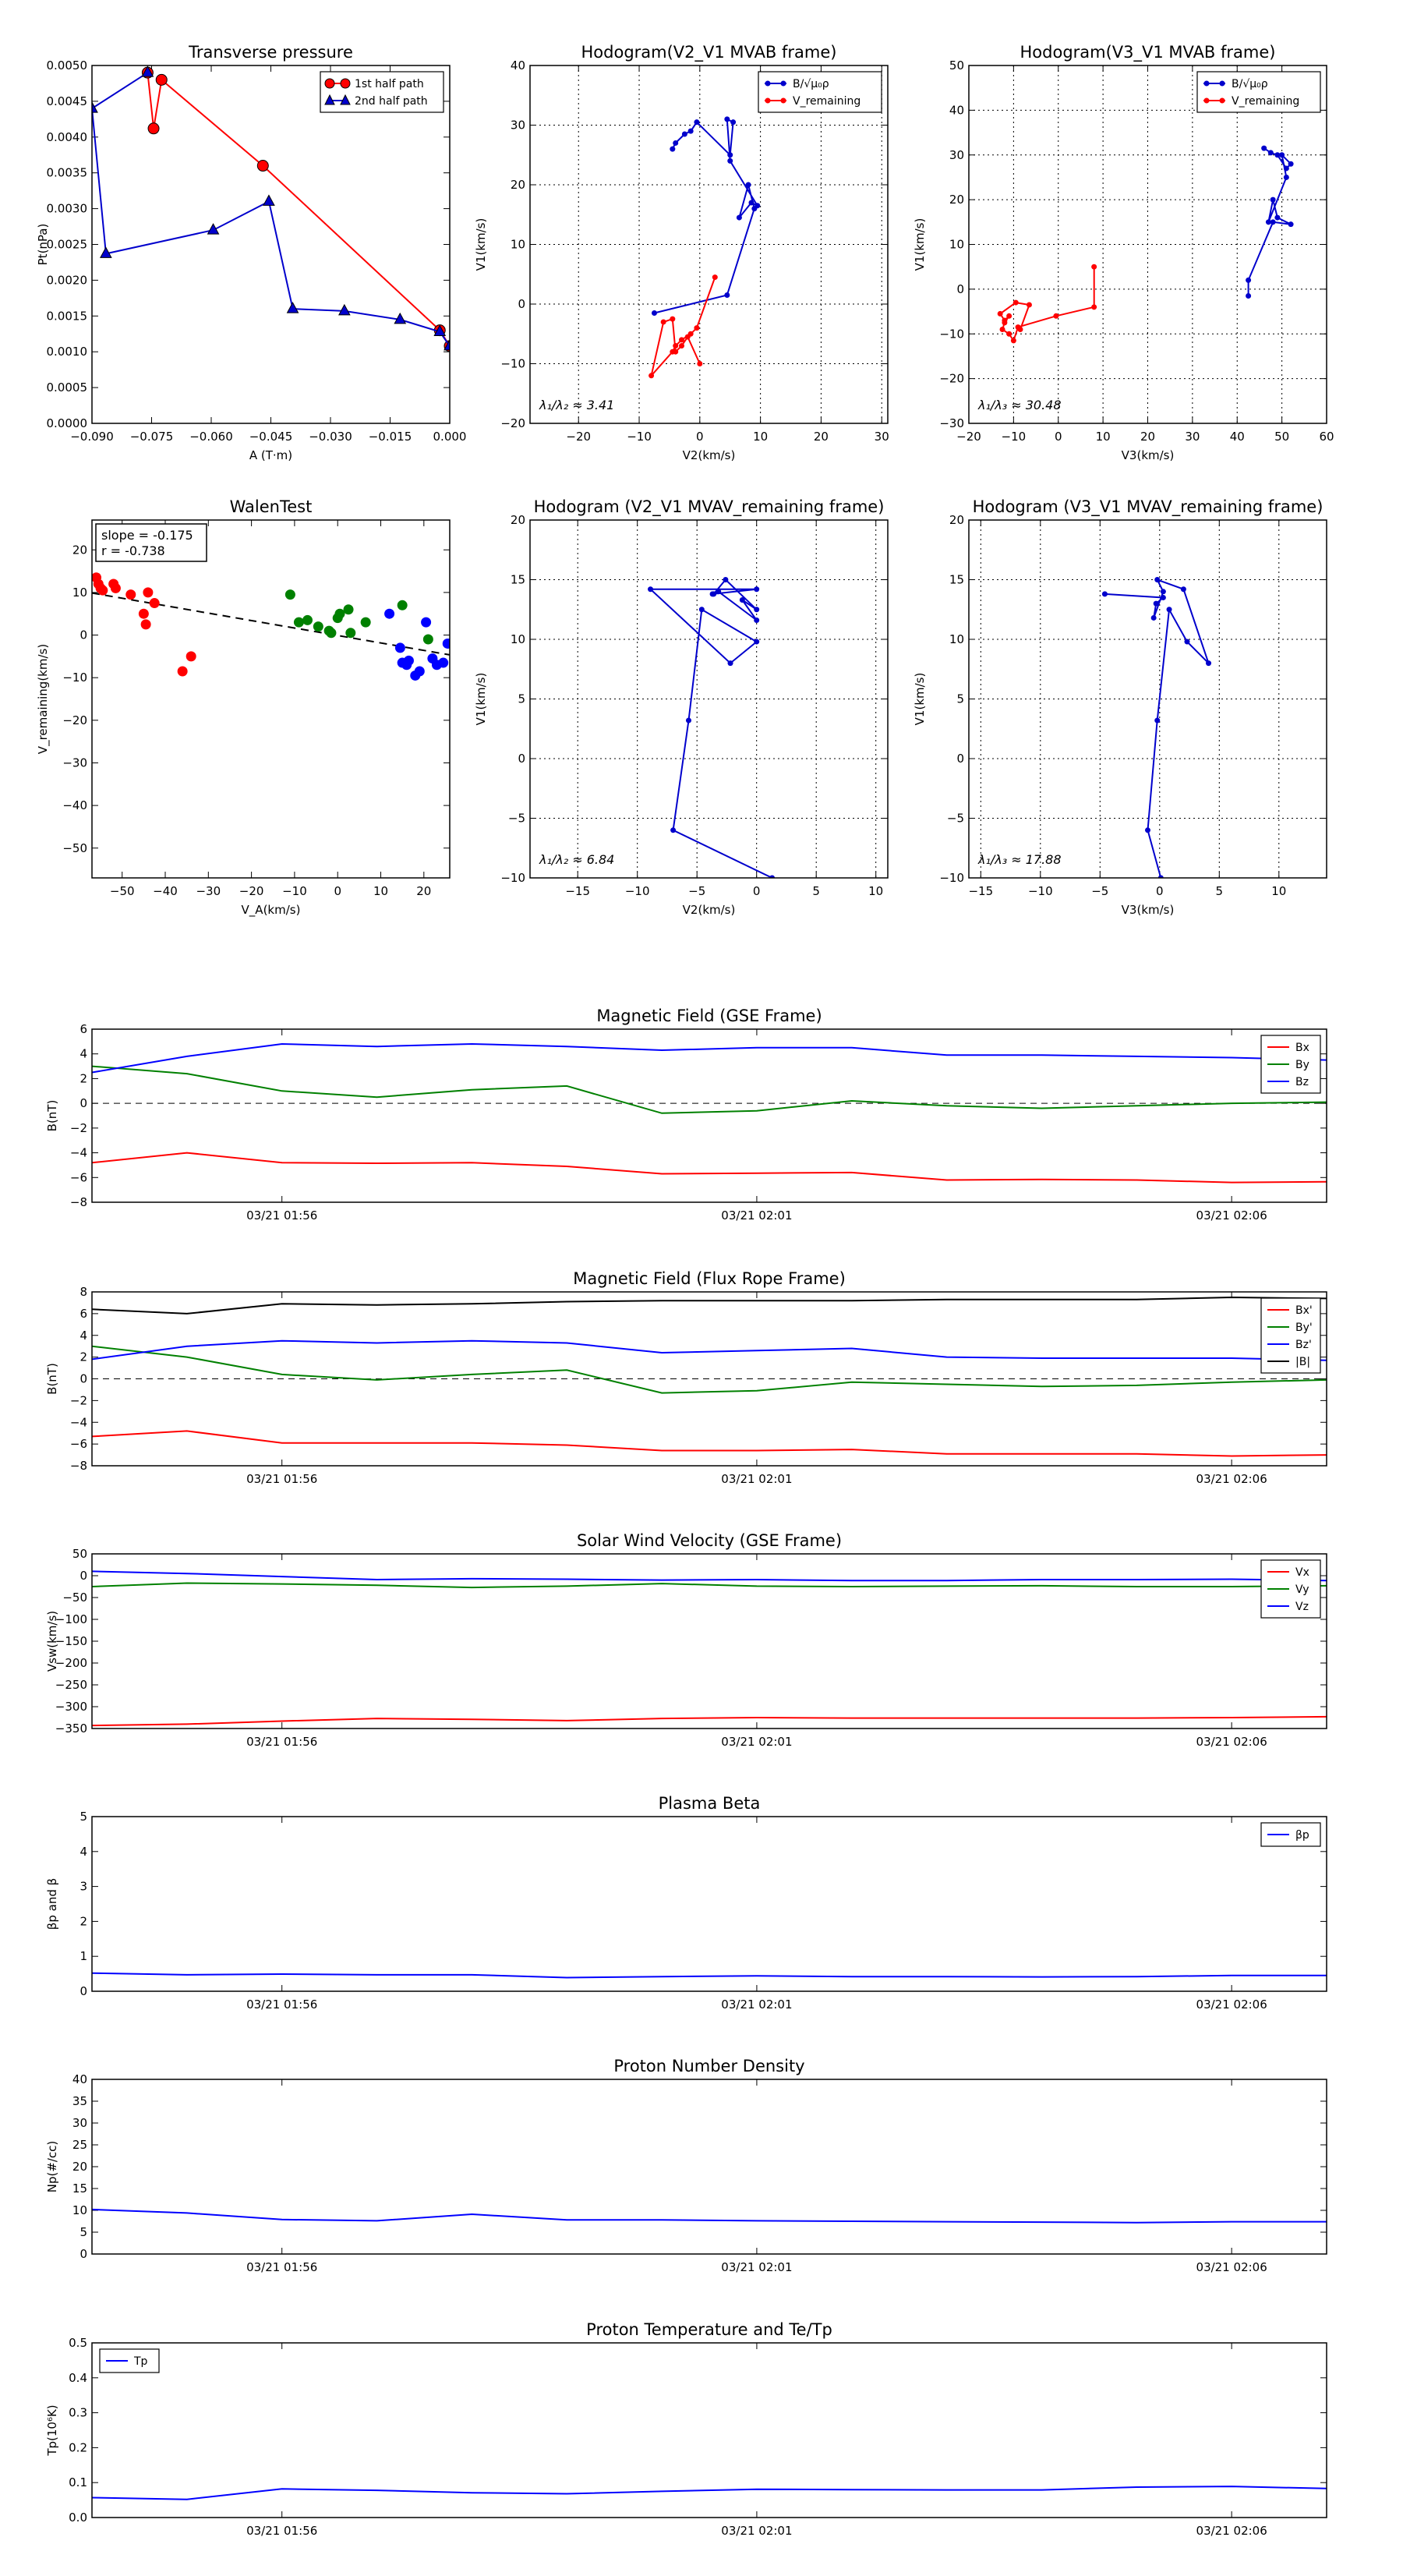 Image resolution: width=1403 pixels, height=2576 pixels. I want to click on y-tick-label: 0, so click(521, 304).